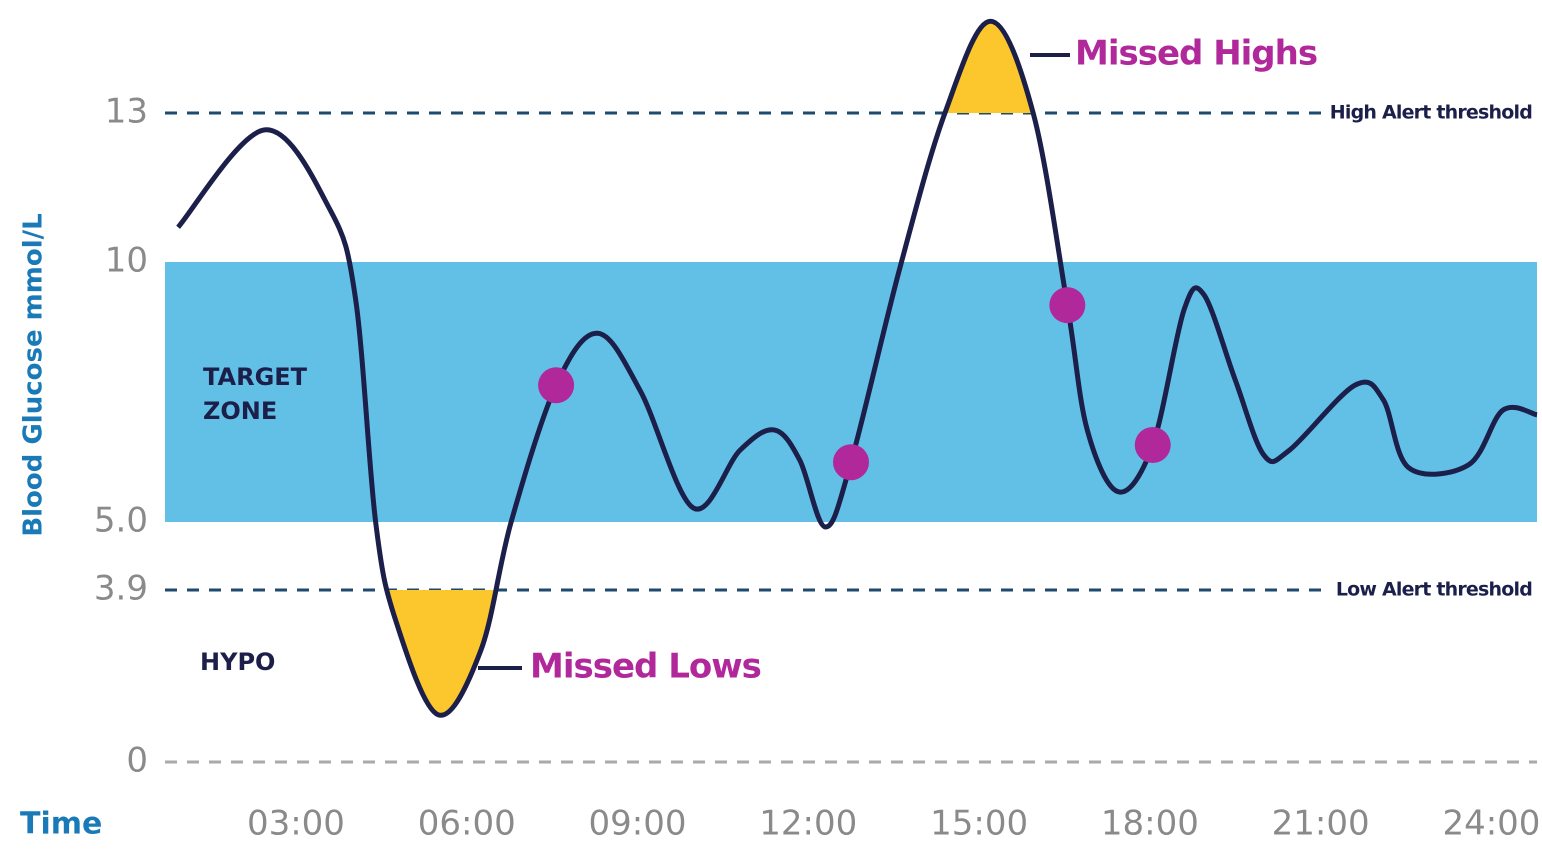 The image size is (1542, 849). What do you see at coordinates (255, 377) in the screenshot?
I see `target-zone-label: TARGET` at bounding box center [255, 377].